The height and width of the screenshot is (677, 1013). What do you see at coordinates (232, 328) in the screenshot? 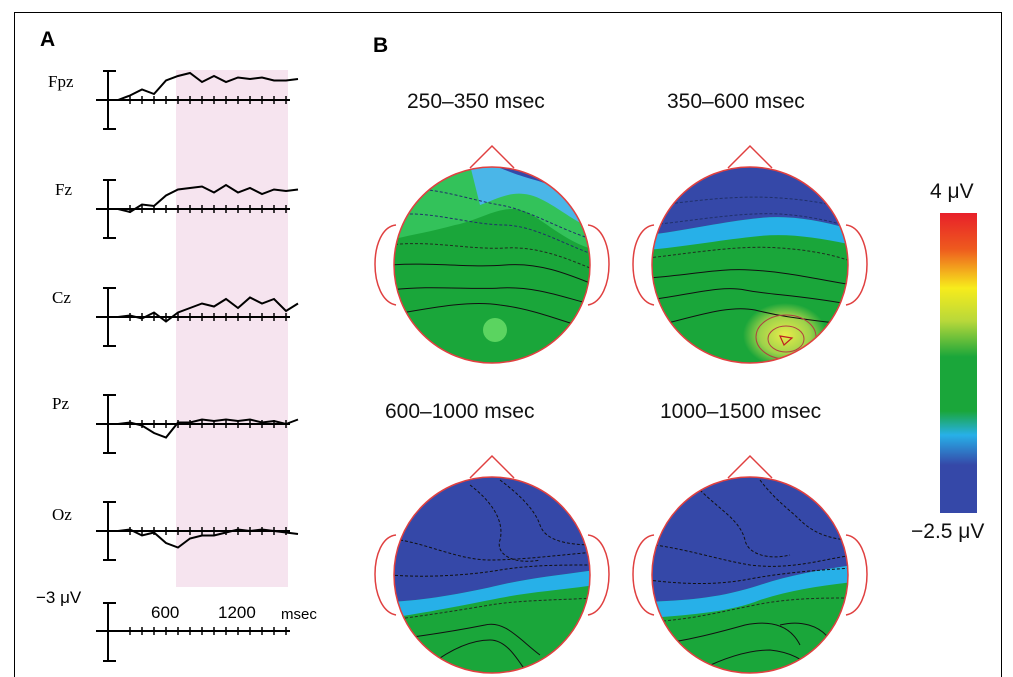
I see `highlight-window` at bounding box center [232, 328].